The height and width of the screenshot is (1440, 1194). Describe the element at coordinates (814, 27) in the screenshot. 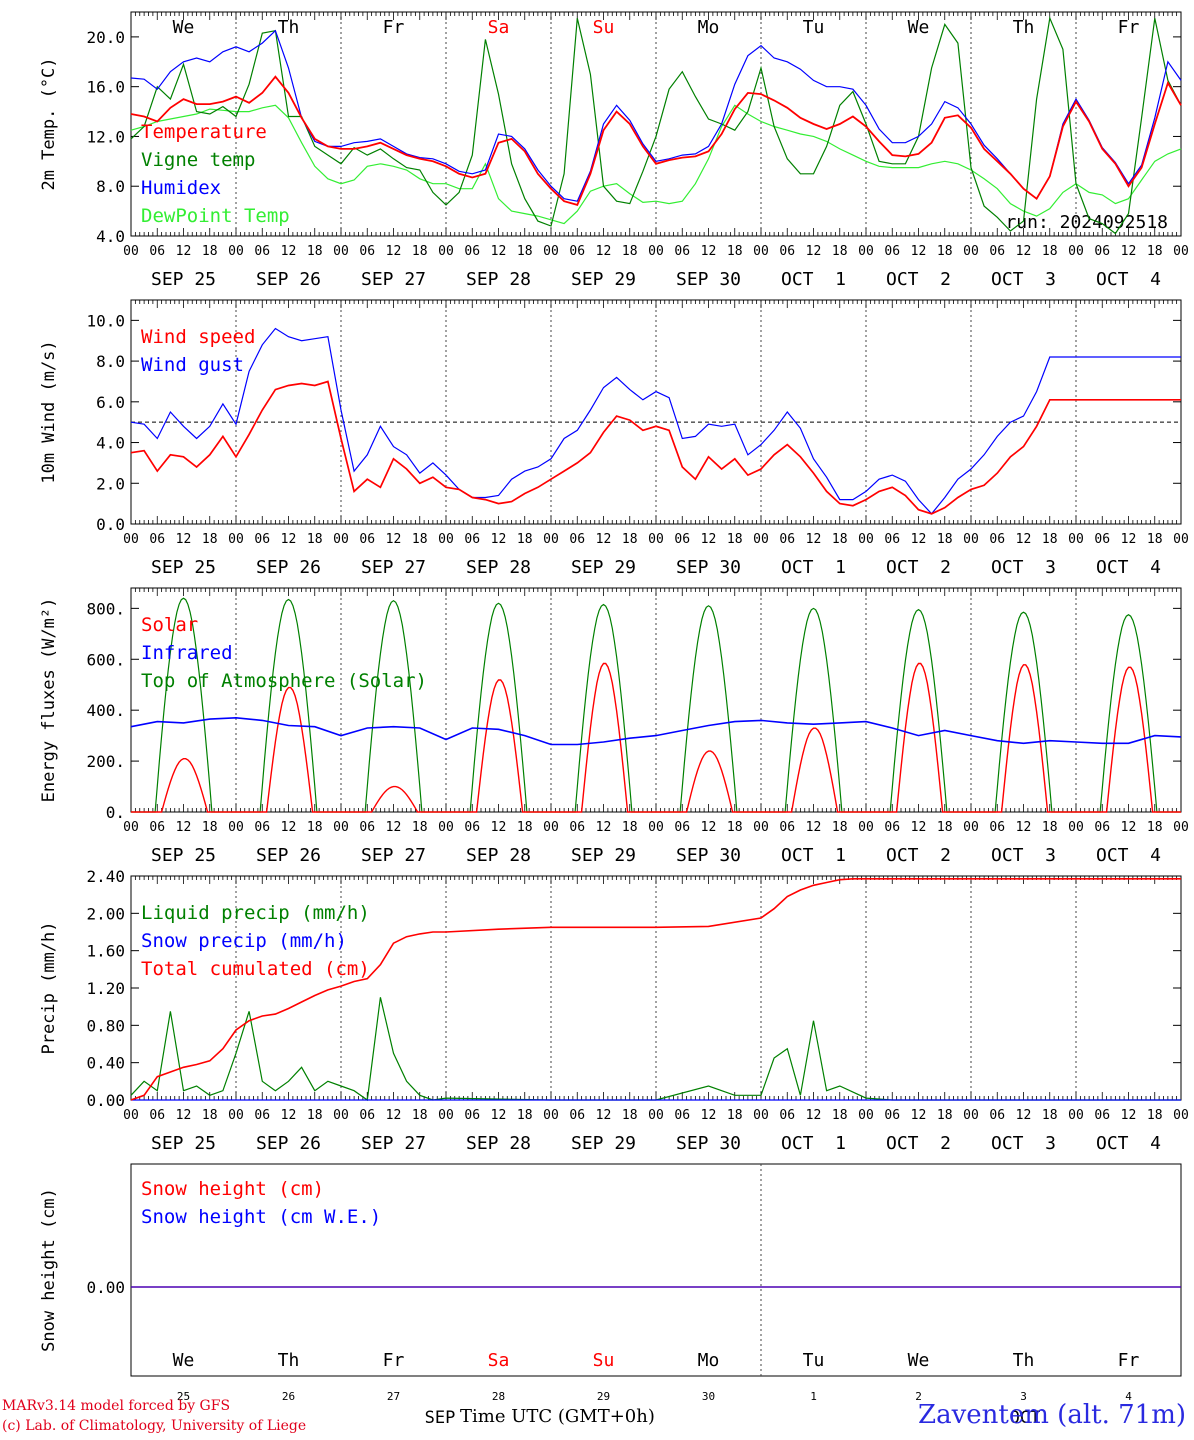

I see `weekday-label: Tu` at that location.